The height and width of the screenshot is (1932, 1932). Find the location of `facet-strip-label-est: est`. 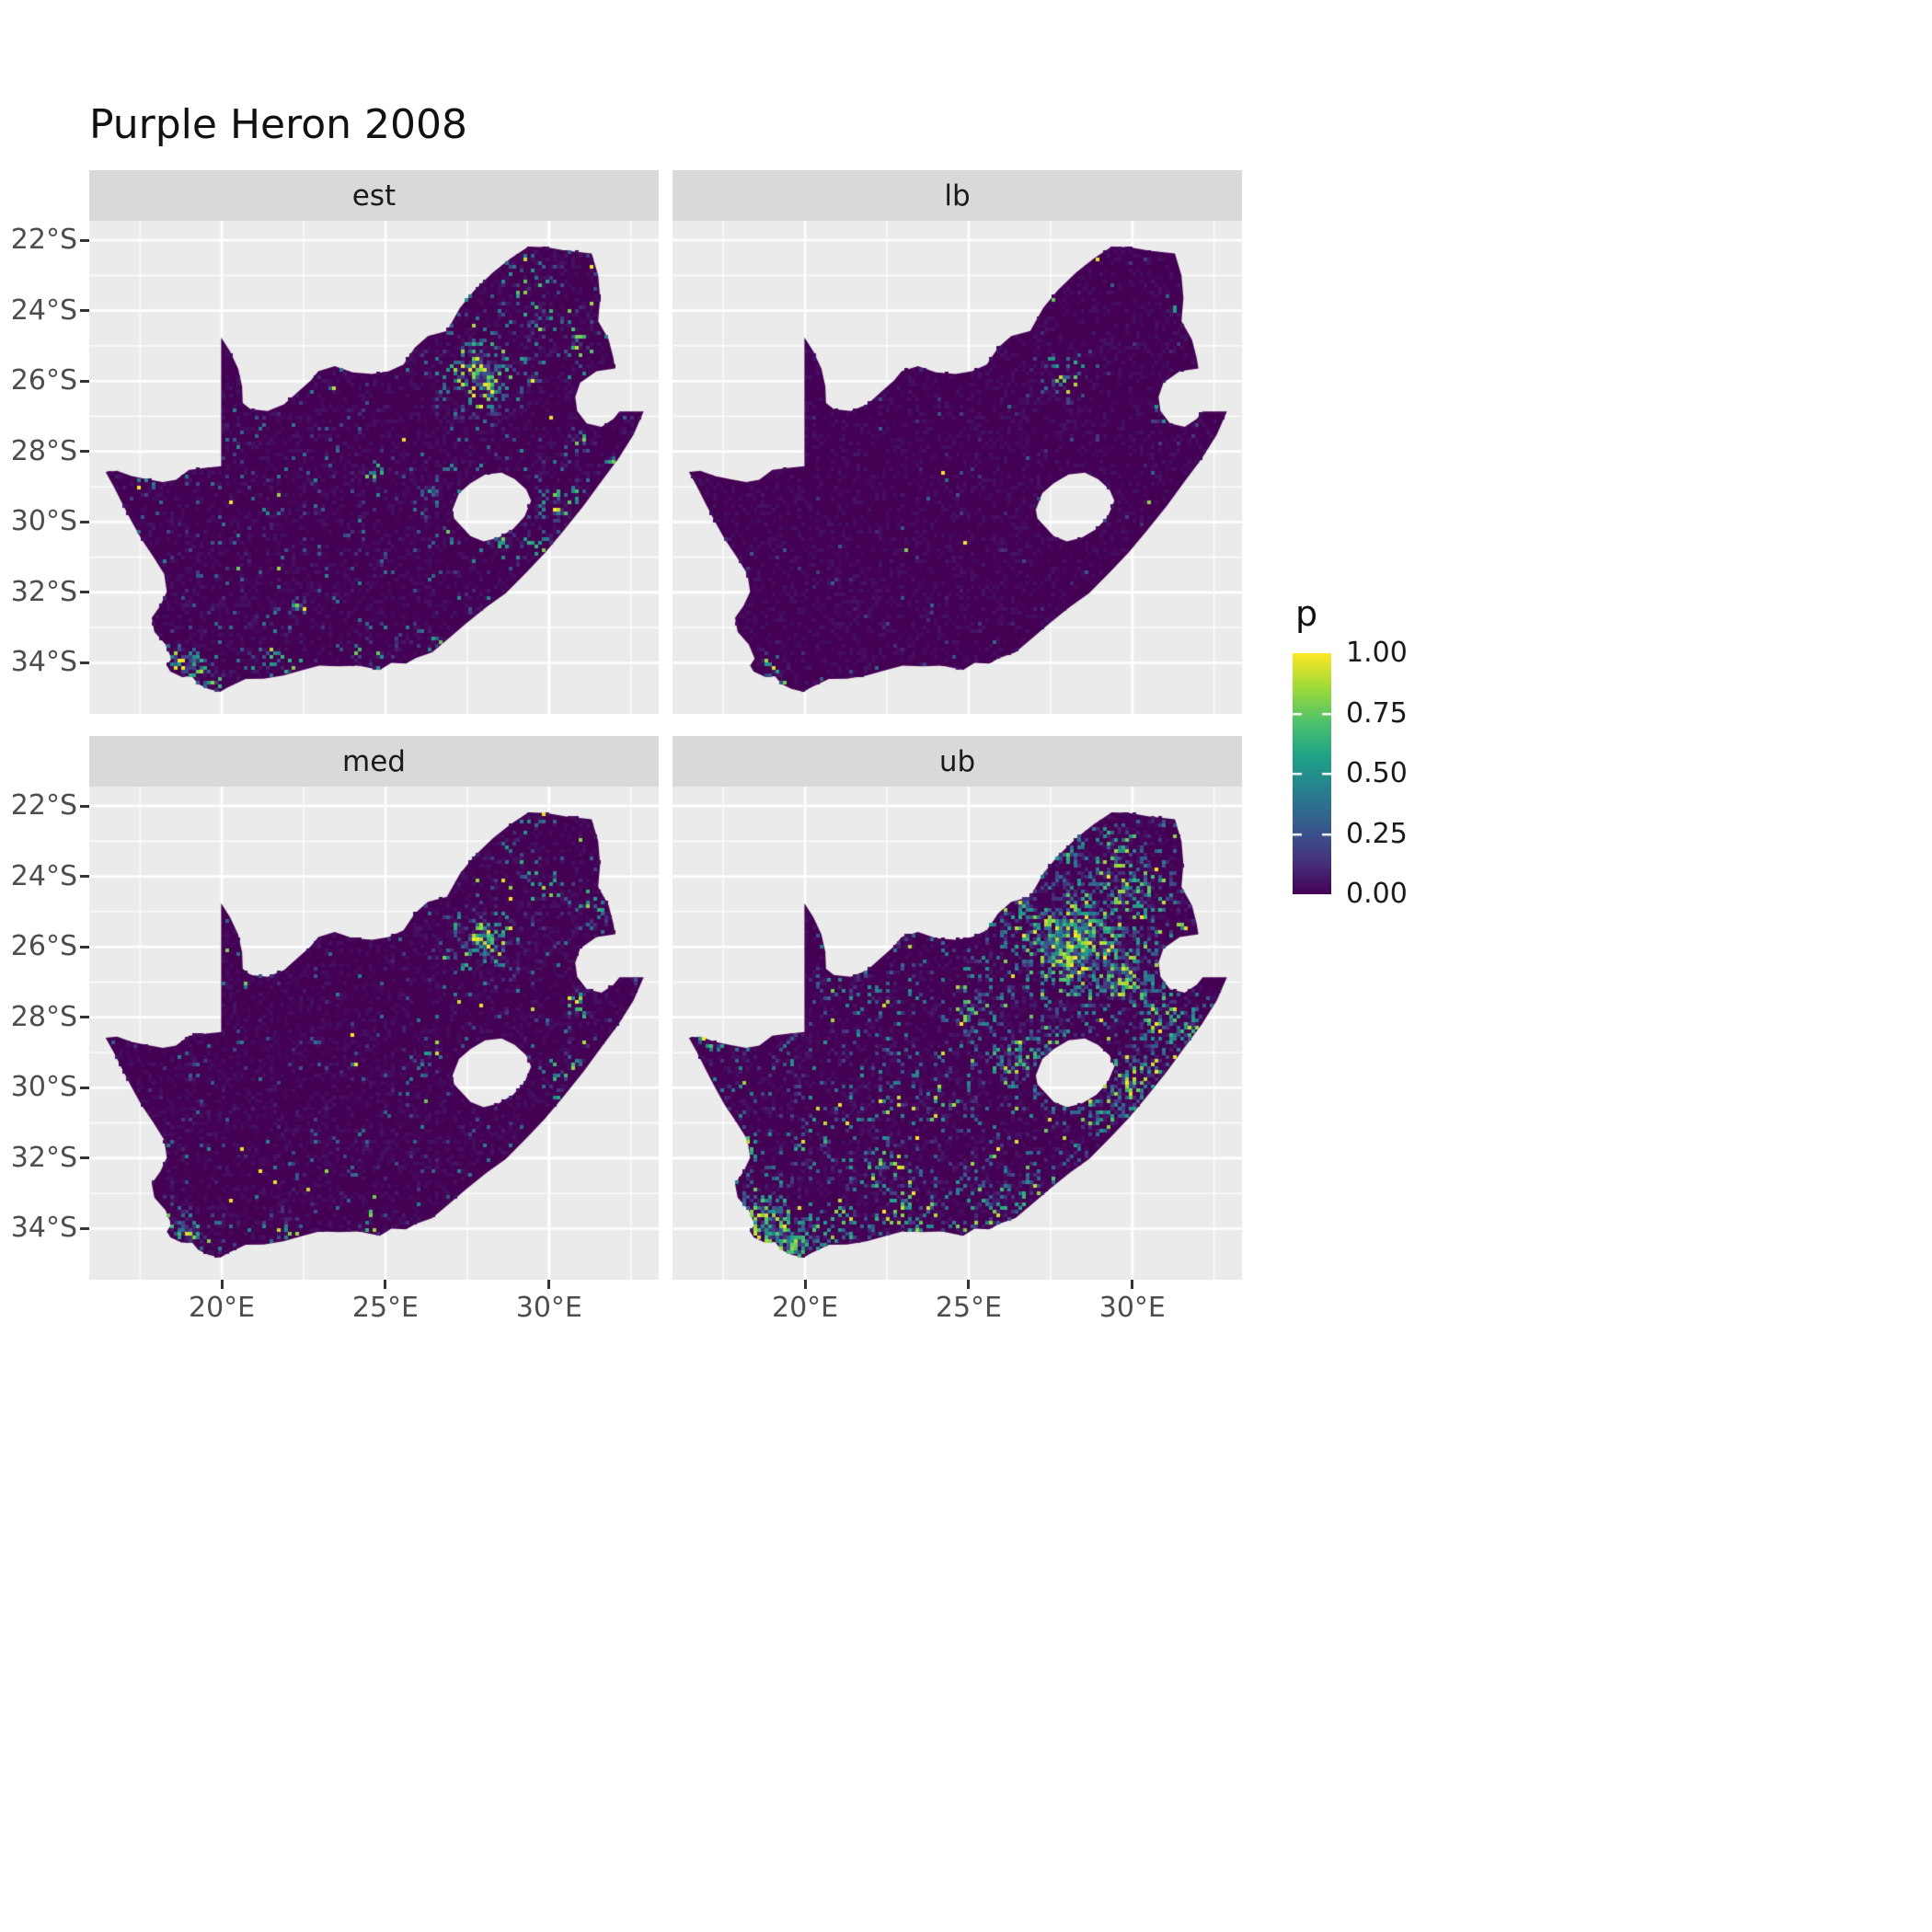

facet-strip-label-est: est is located at coordinates (374, 195).